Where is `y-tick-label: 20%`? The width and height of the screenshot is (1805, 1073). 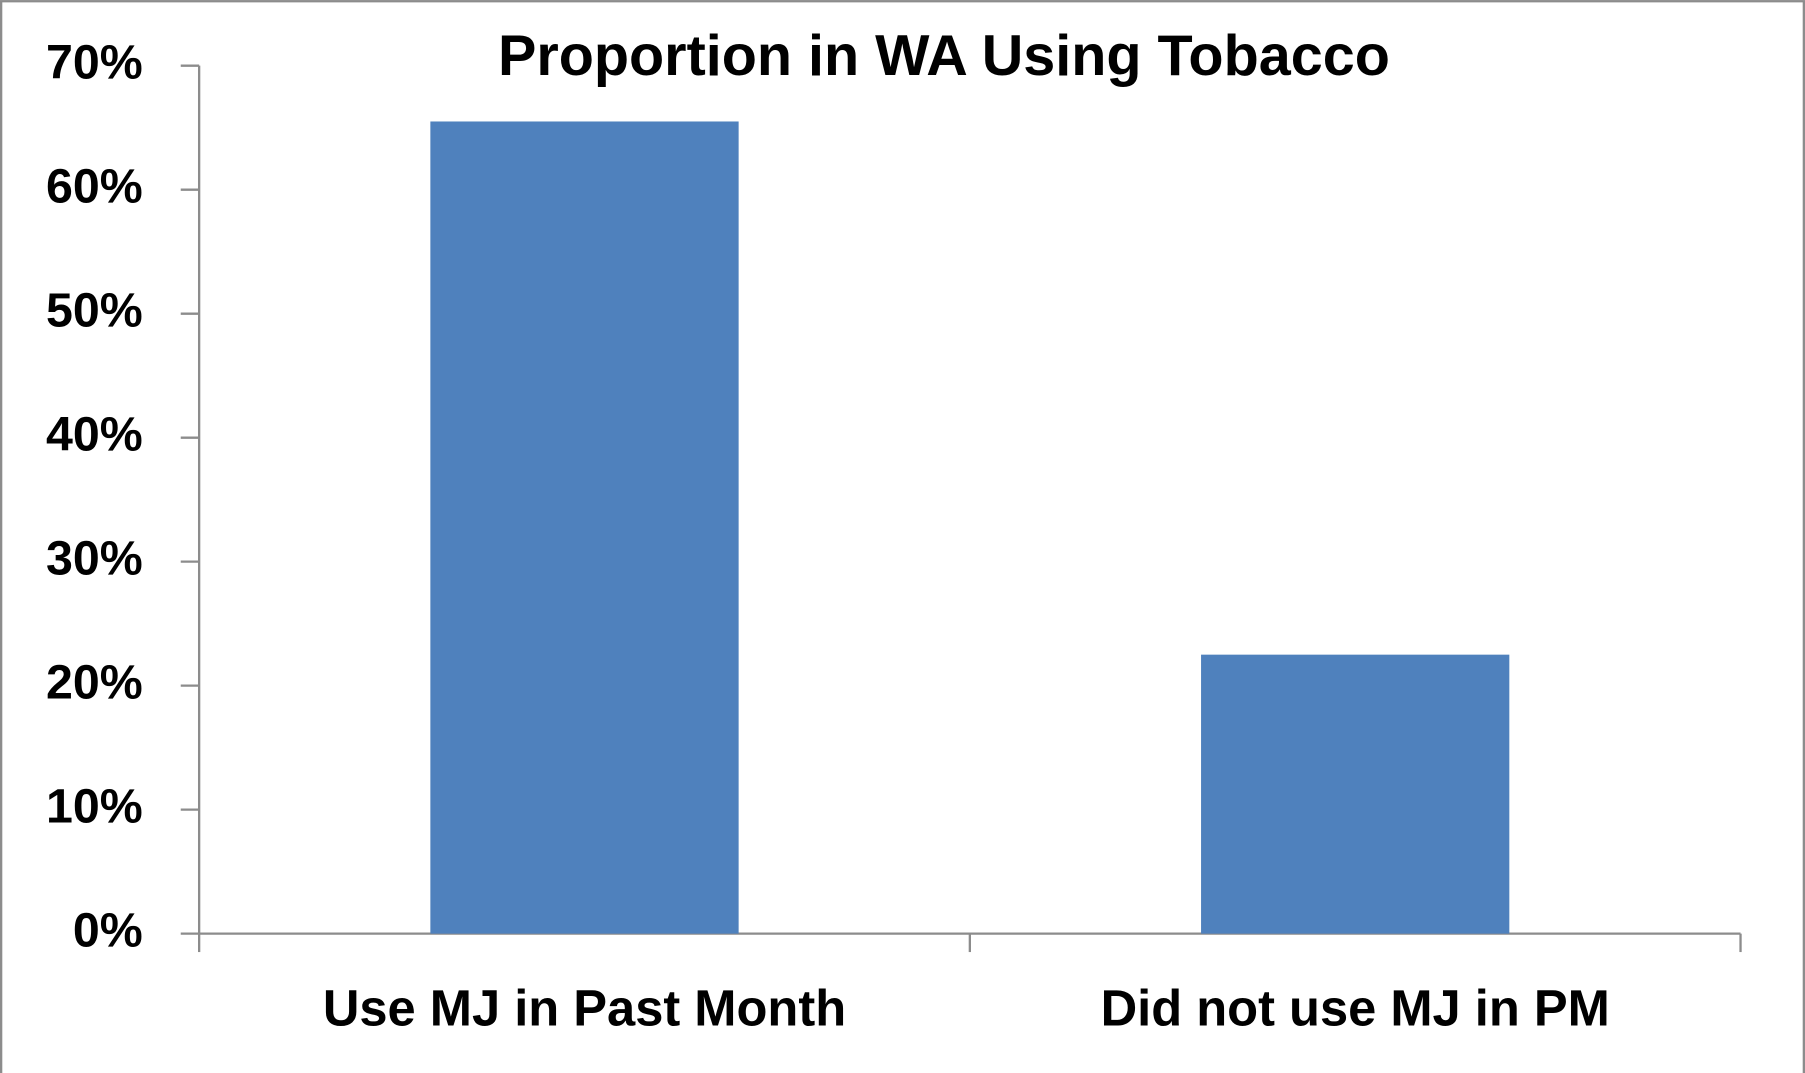 y-tick-label: 20% is located at coordinates (94, 682).